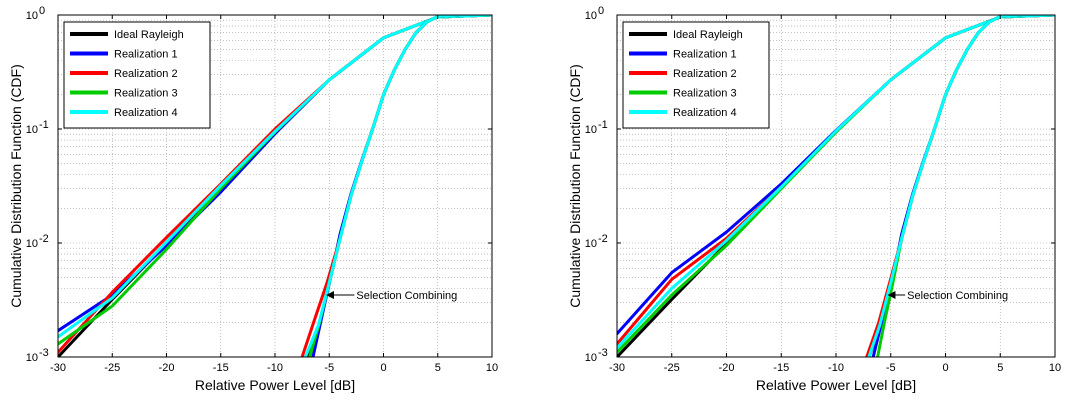 The height and width of the screenshot is (405, 1067). I want to click on panel2-x-tick-label: 5, so click(1000, 368).